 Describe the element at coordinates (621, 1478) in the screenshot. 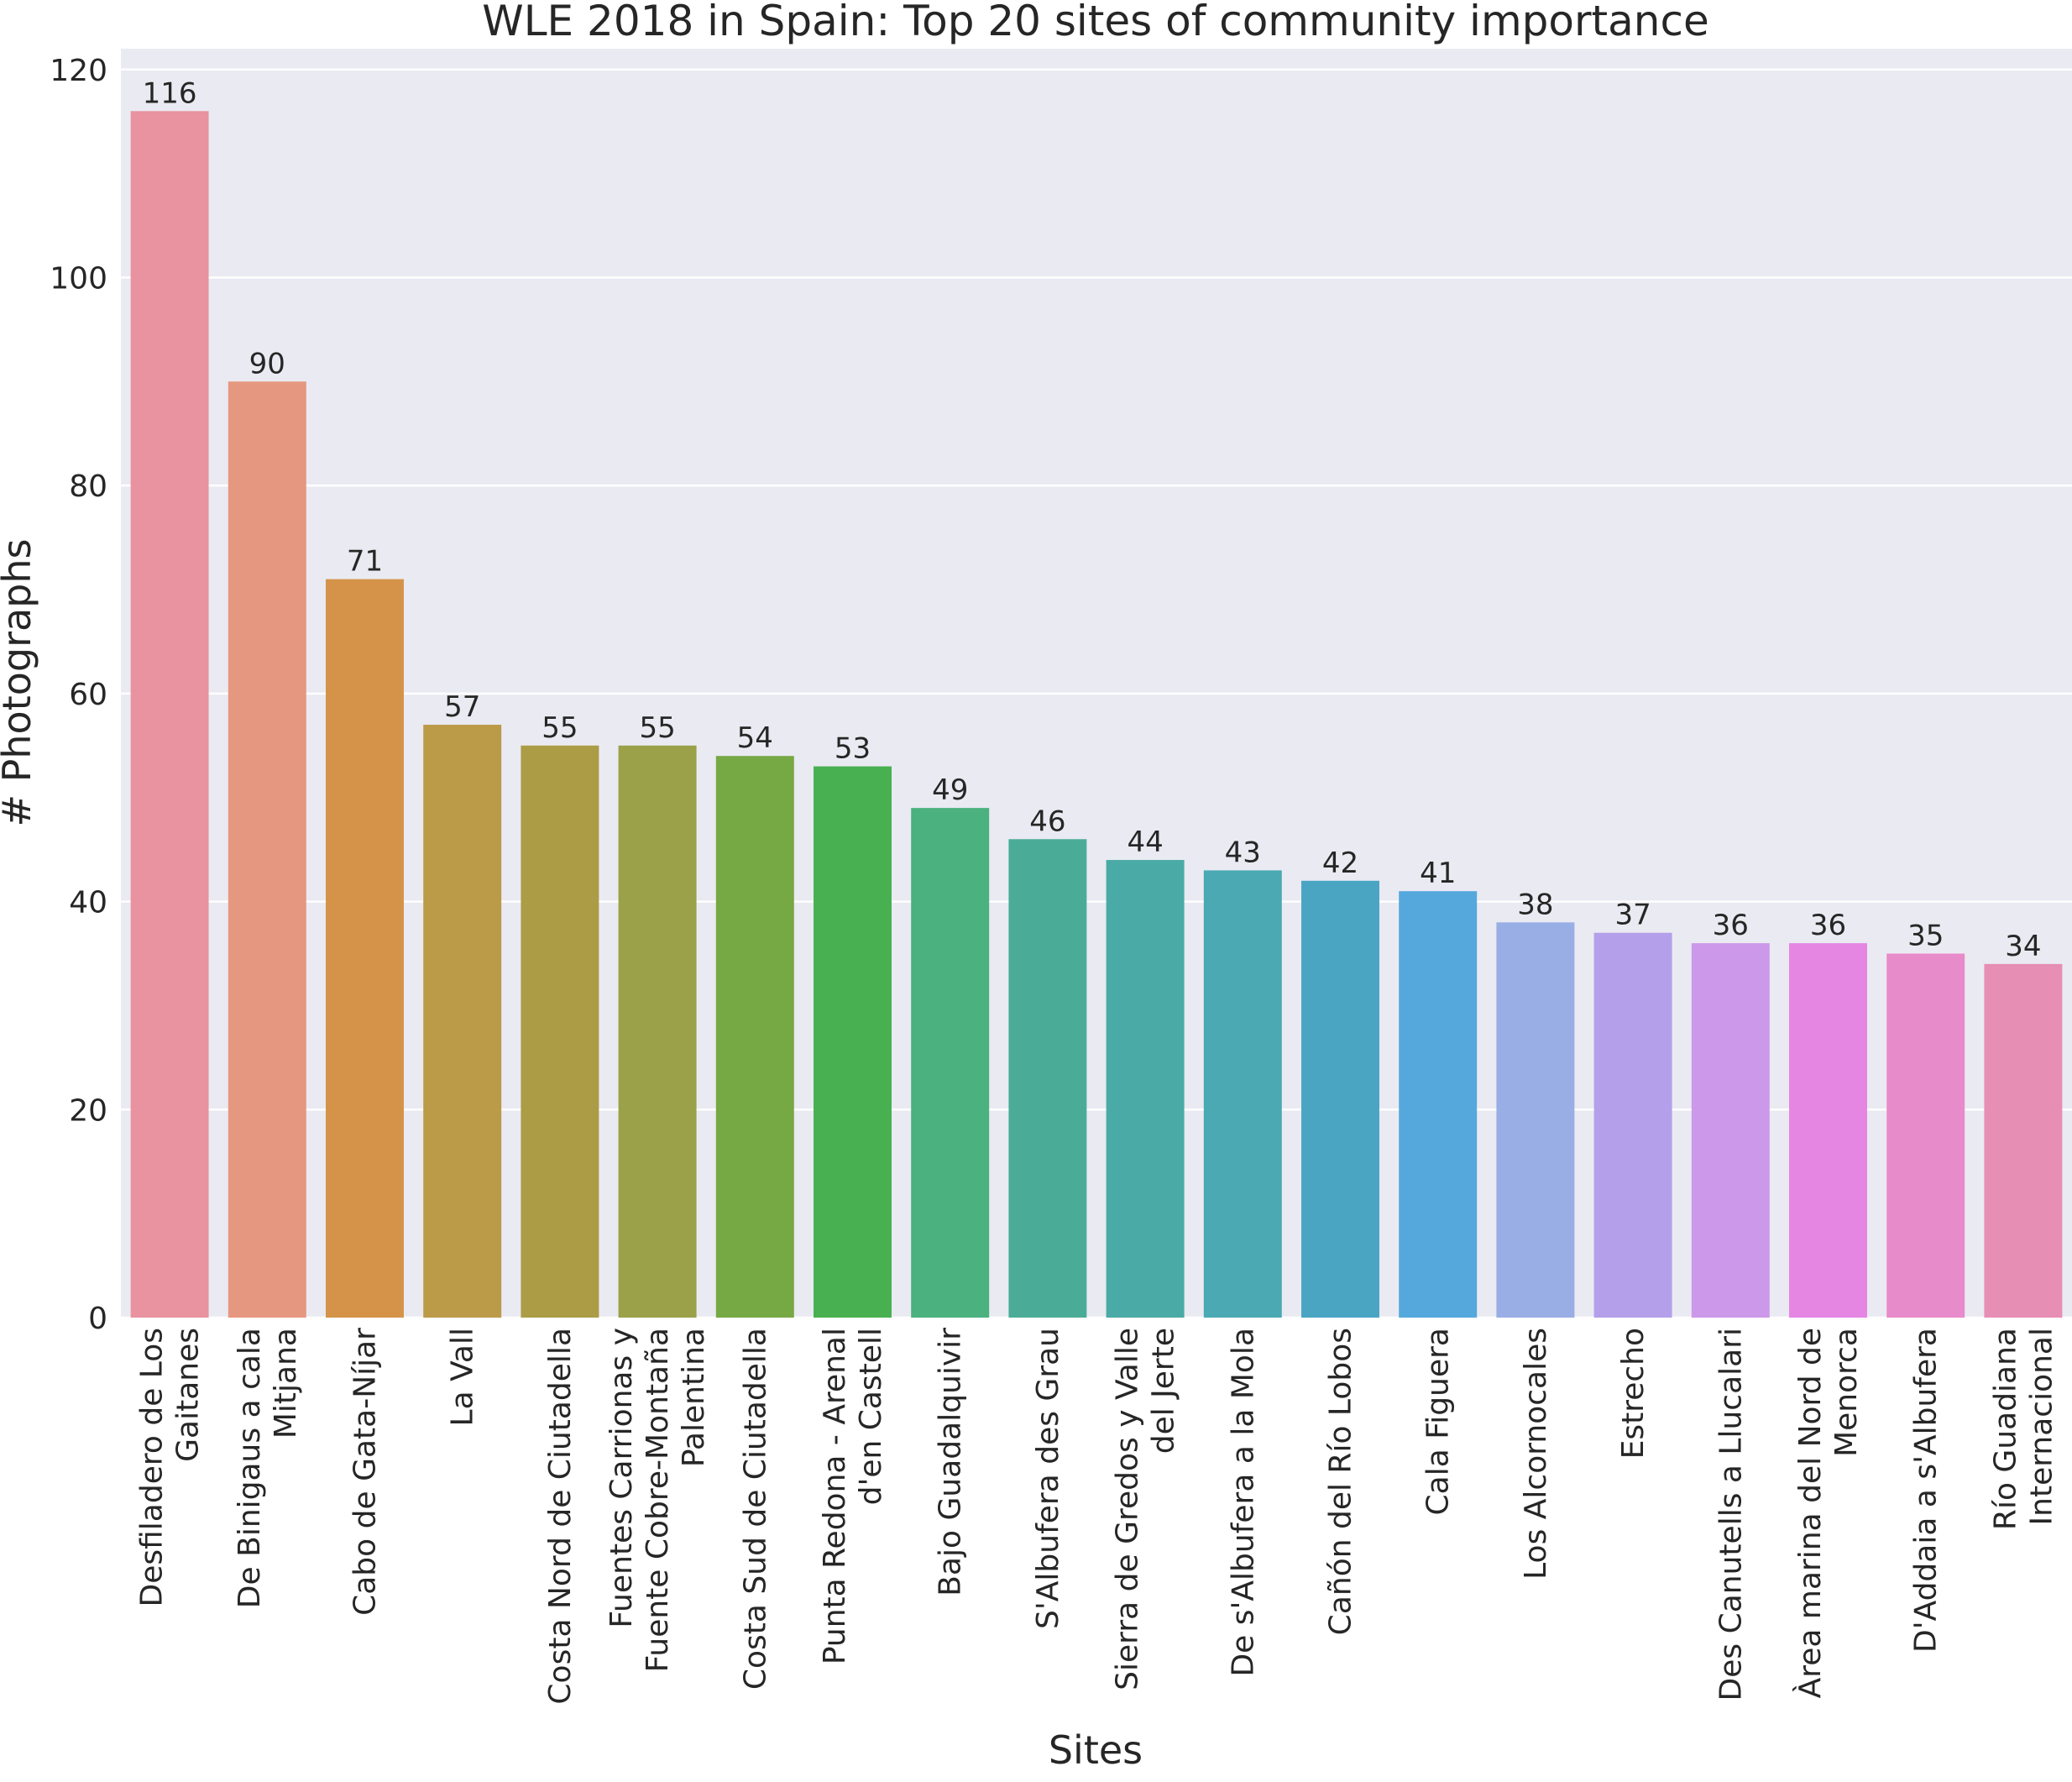

I see `x-tick-label: Fuentes Carrionas y` at that location.